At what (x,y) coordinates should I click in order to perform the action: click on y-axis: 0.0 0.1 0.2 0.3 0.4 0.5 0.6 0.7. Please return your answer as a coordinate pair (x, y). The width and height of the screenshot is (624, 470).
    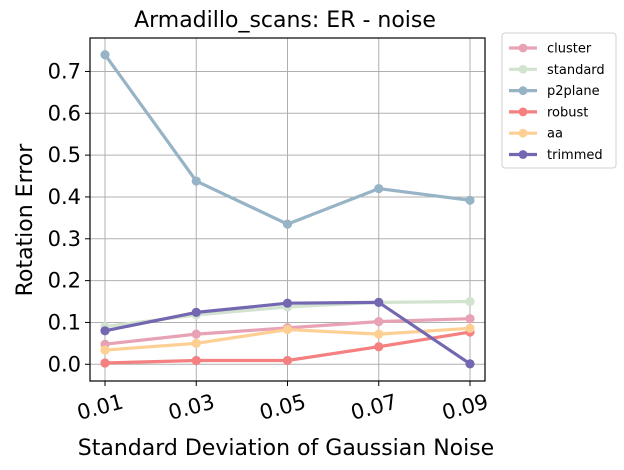
    Looking at the image, I should click on (69, 217).